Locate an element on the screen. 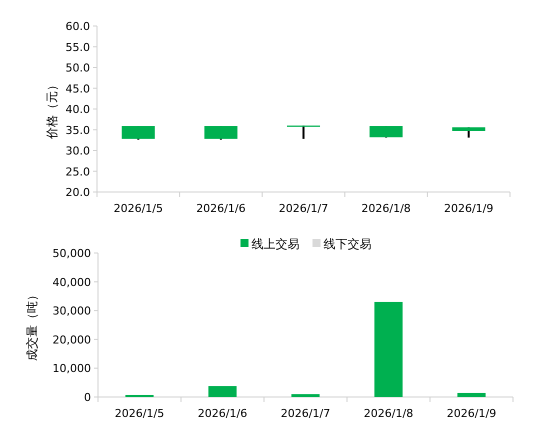 This screenshot has height=426, width=546. y-tick-label: 50.0 is located at coordinates (78, 68).